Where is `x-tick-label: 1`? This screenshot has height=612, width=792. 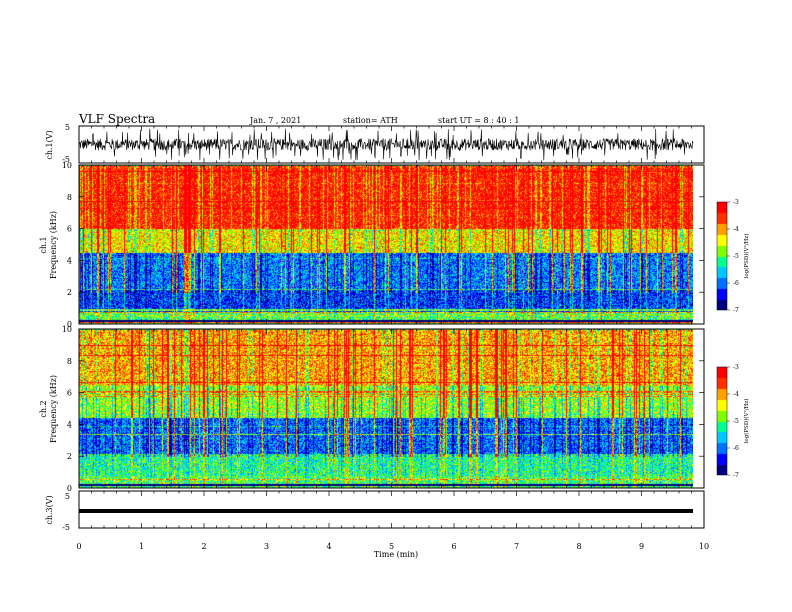
x-tick-label: 1 is located at coordinates (141, 546).